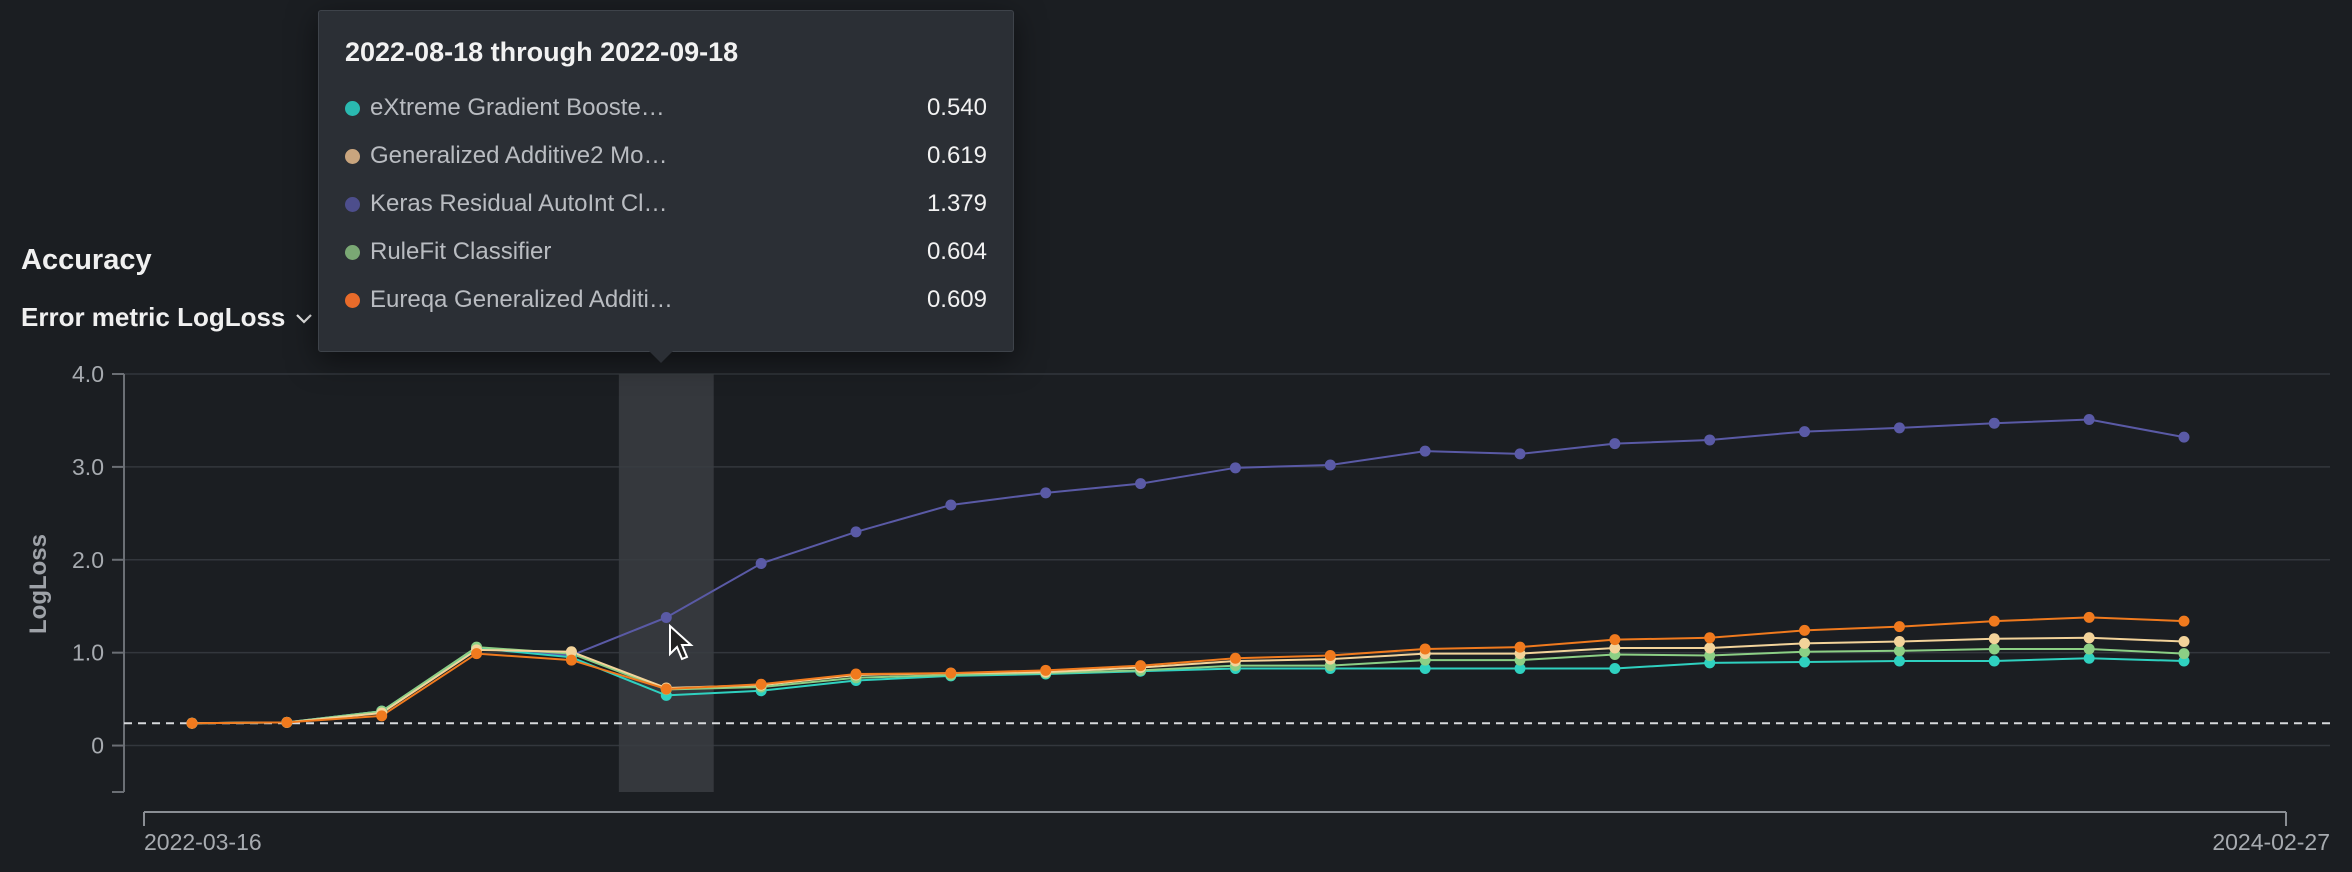 This screenshot has height=872, width=2352. I want to click on y-axis-label: LogLoss, so click(38, 584).